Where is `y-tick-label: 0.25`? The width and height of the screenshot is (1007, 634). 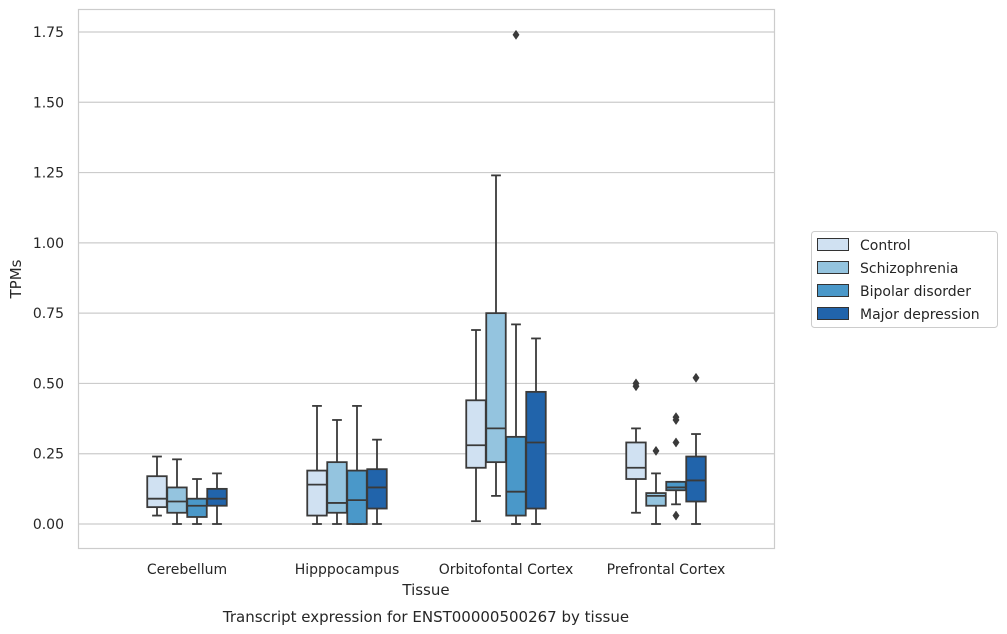
y-tick-label: 0.25 is located at coordinates (48, 455).